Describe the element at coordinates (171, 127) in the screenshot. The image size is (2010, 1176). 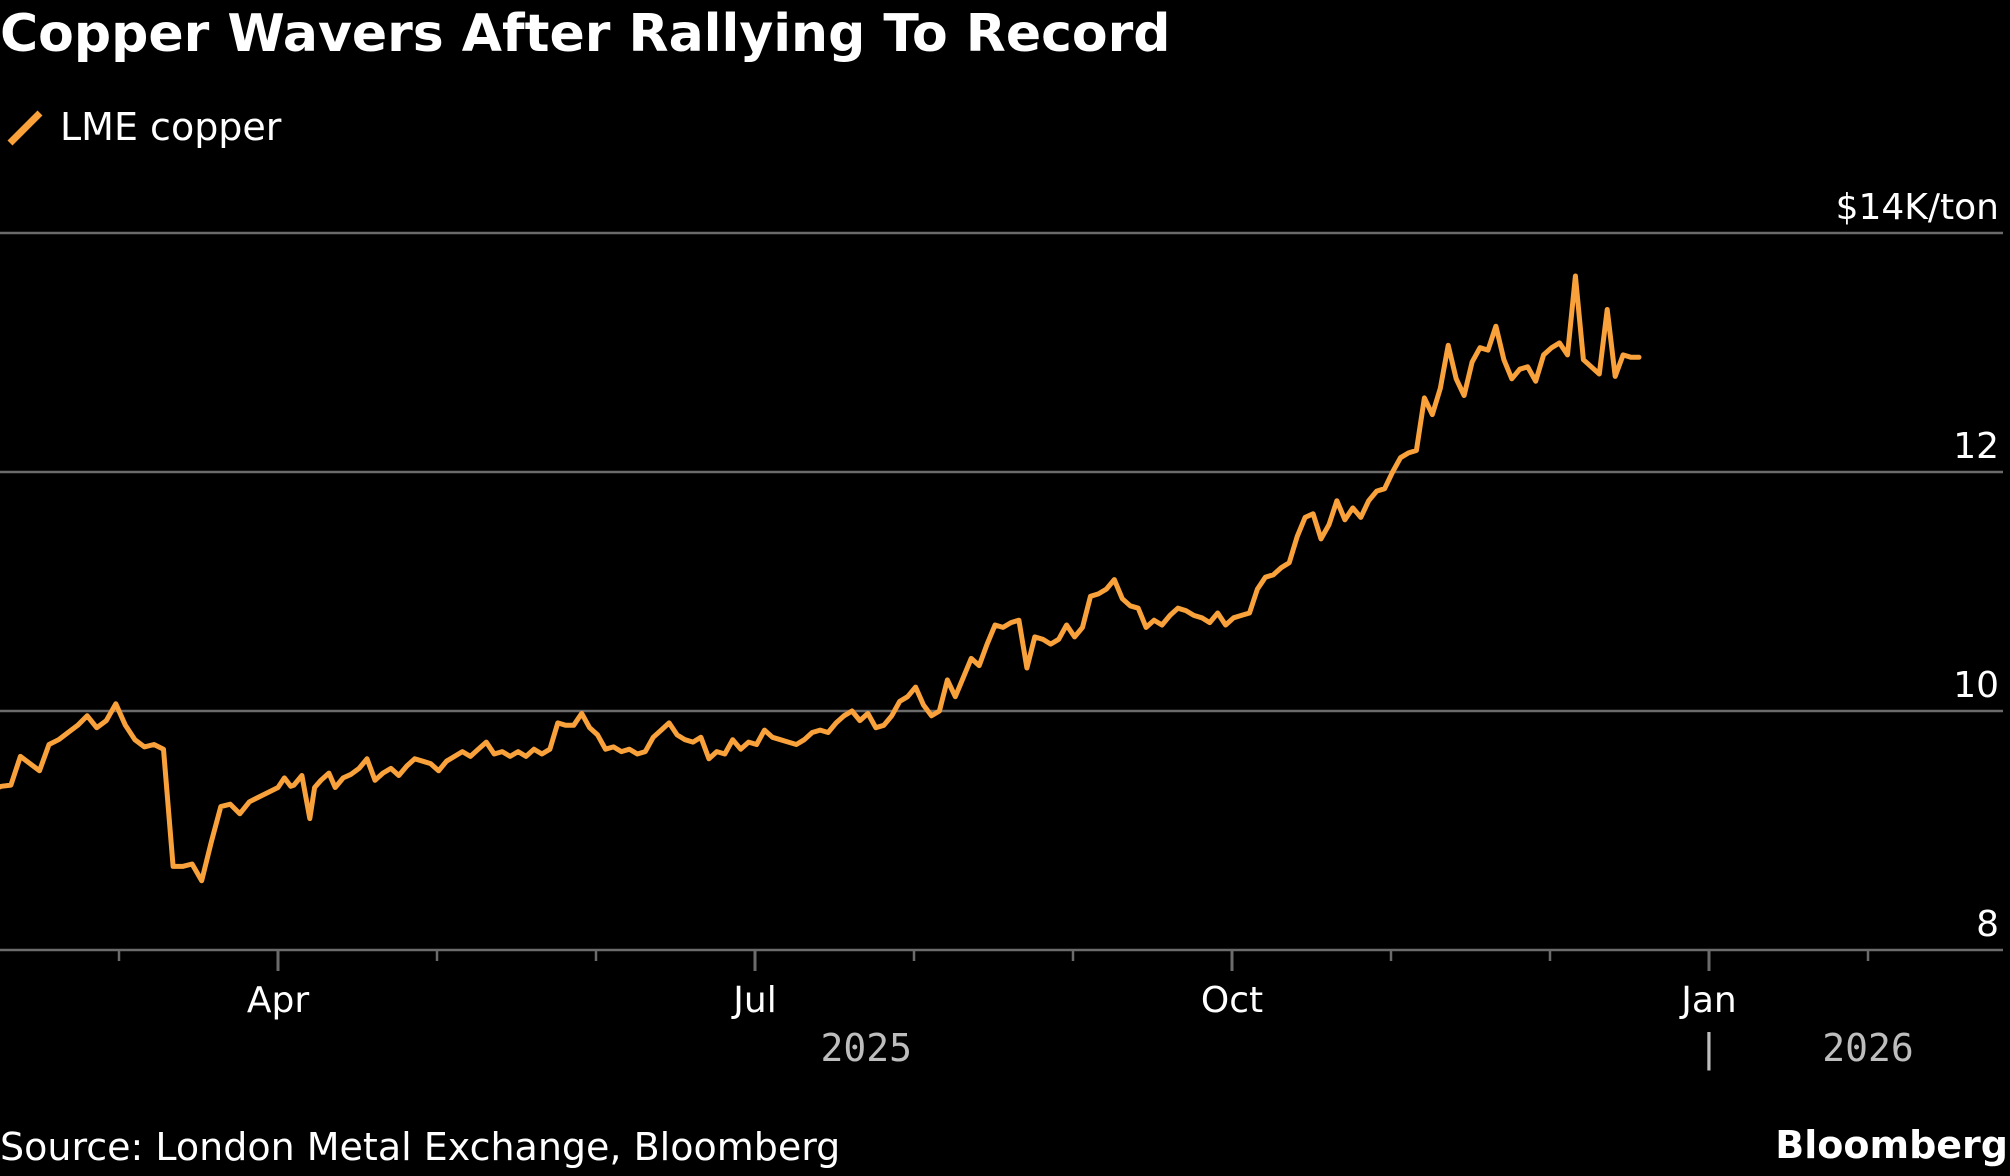
I see `legend-label: LME copper` at that location.